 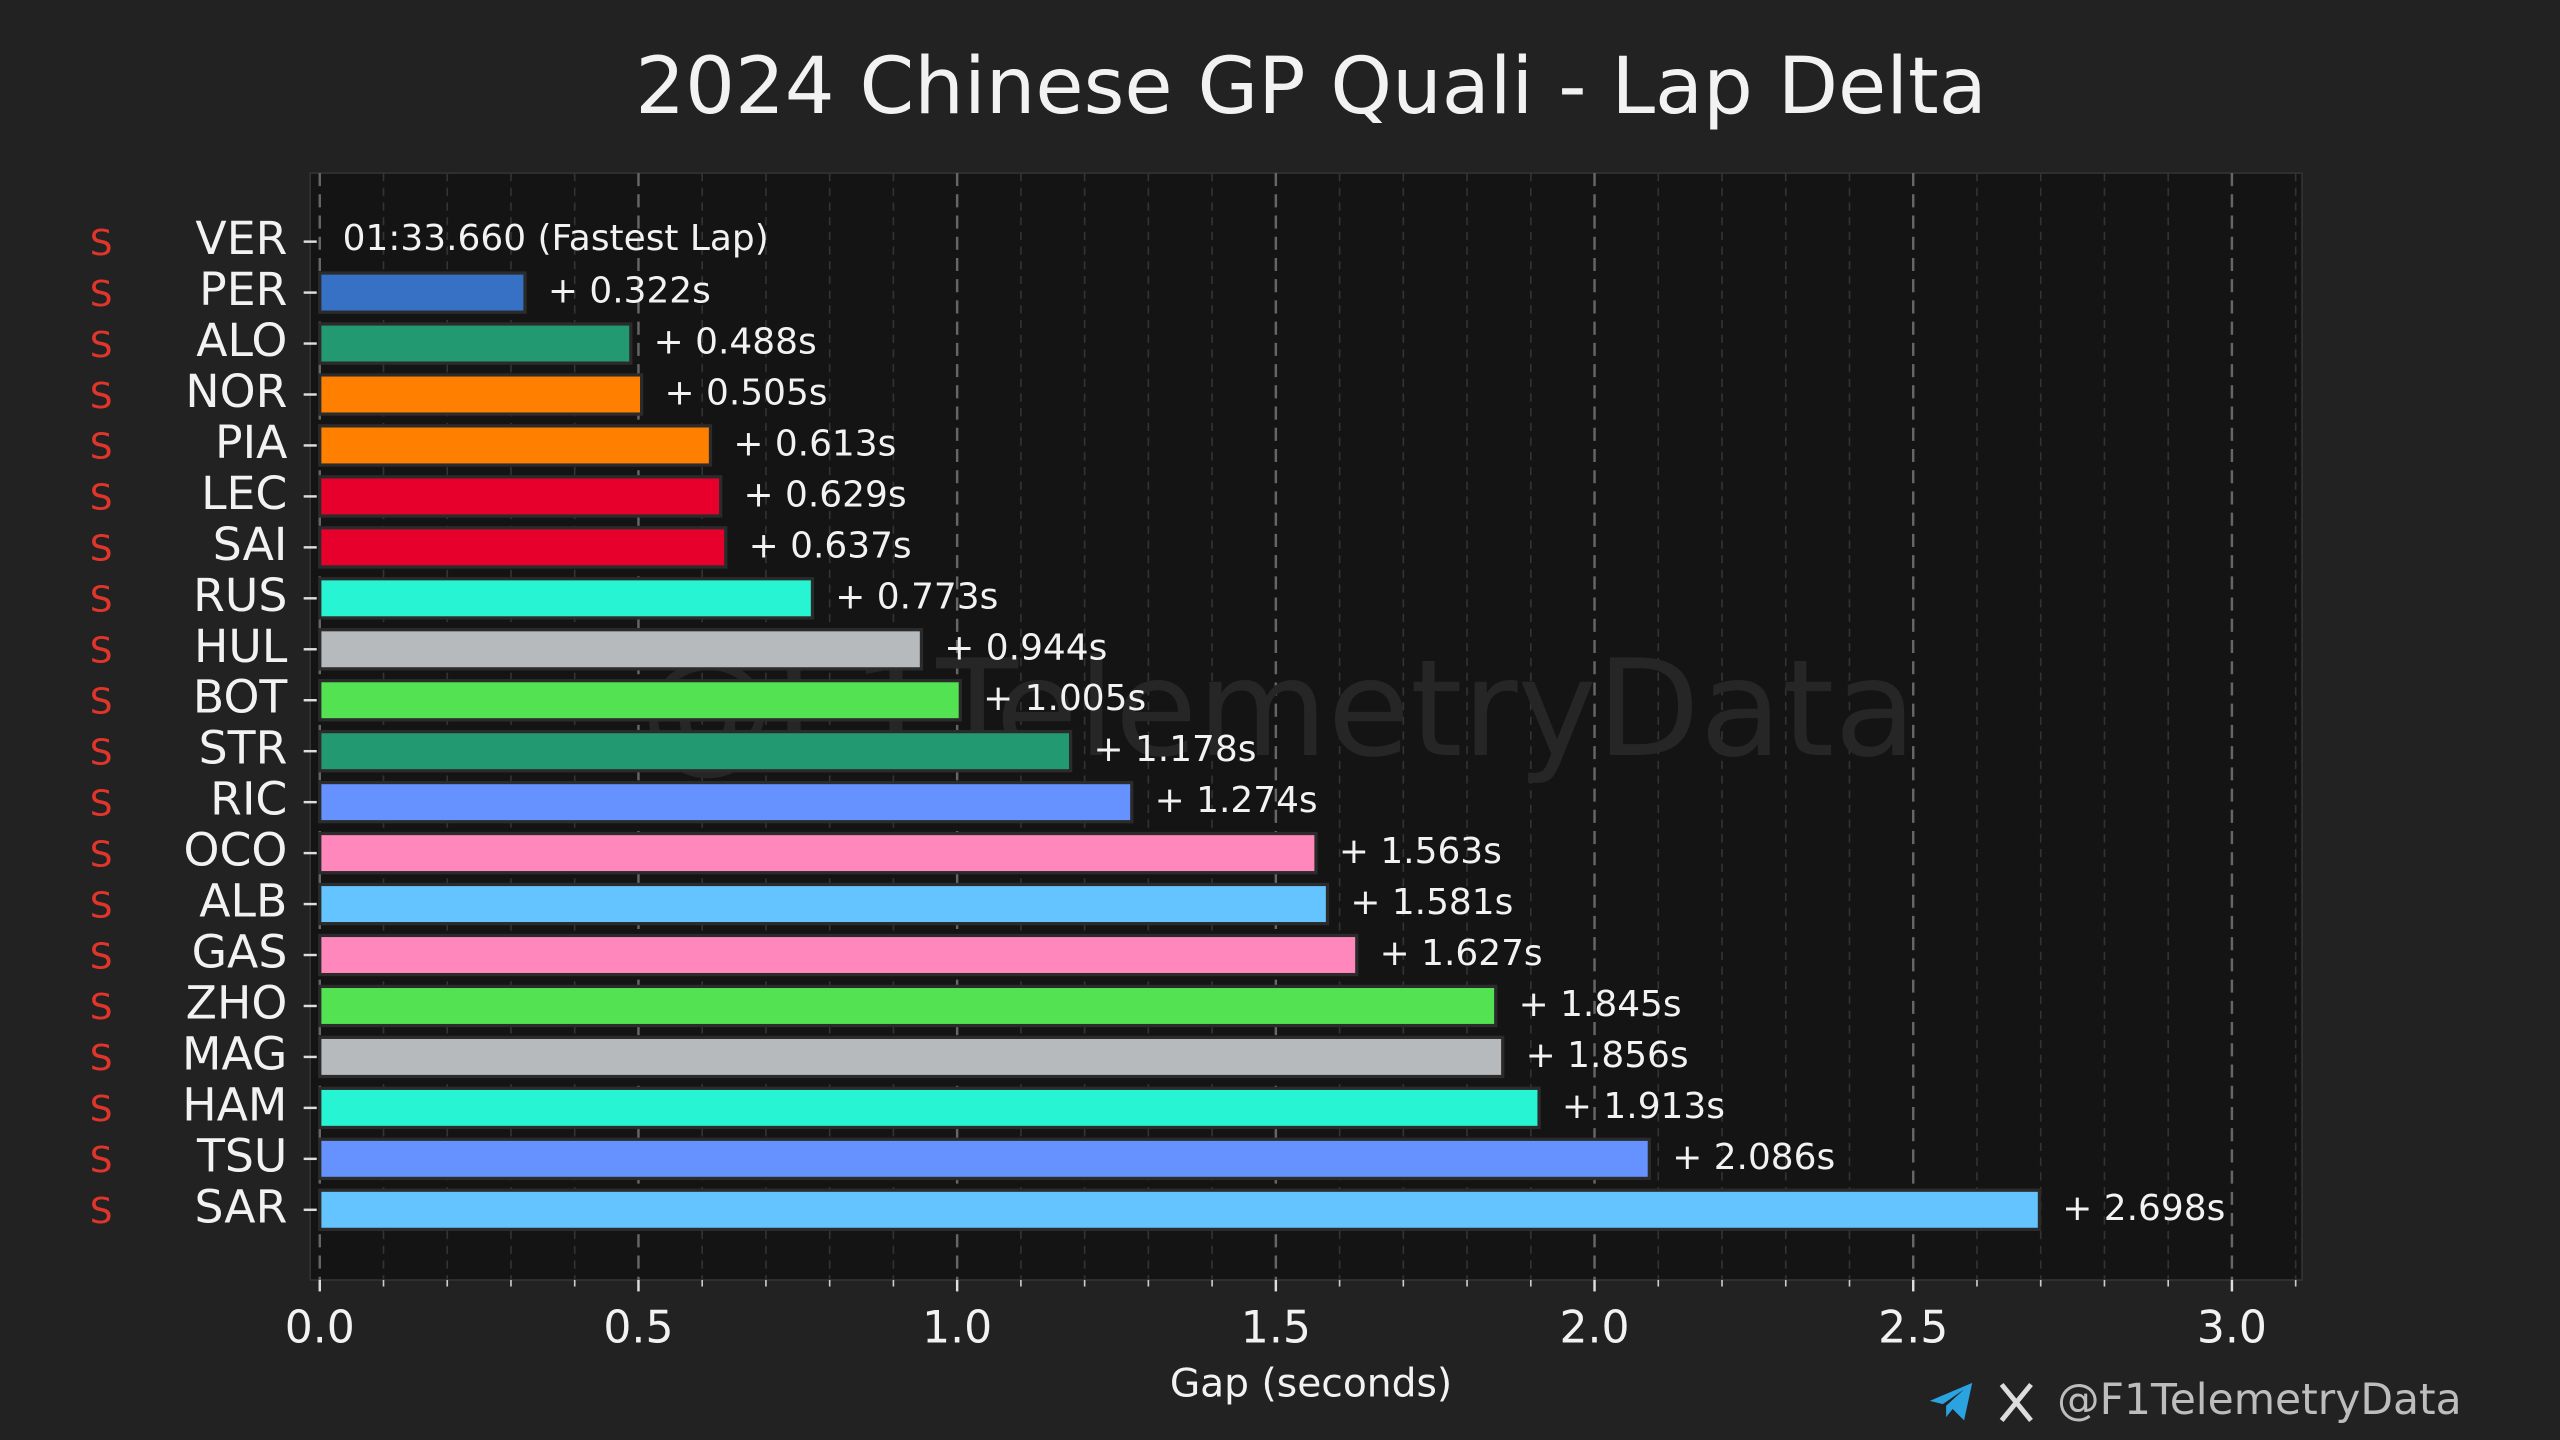 What do you see at coordinates (1913, 1328) in the screenshot?
I see `x-tick-label: 2.5` at bounding box center [1913, 1328].